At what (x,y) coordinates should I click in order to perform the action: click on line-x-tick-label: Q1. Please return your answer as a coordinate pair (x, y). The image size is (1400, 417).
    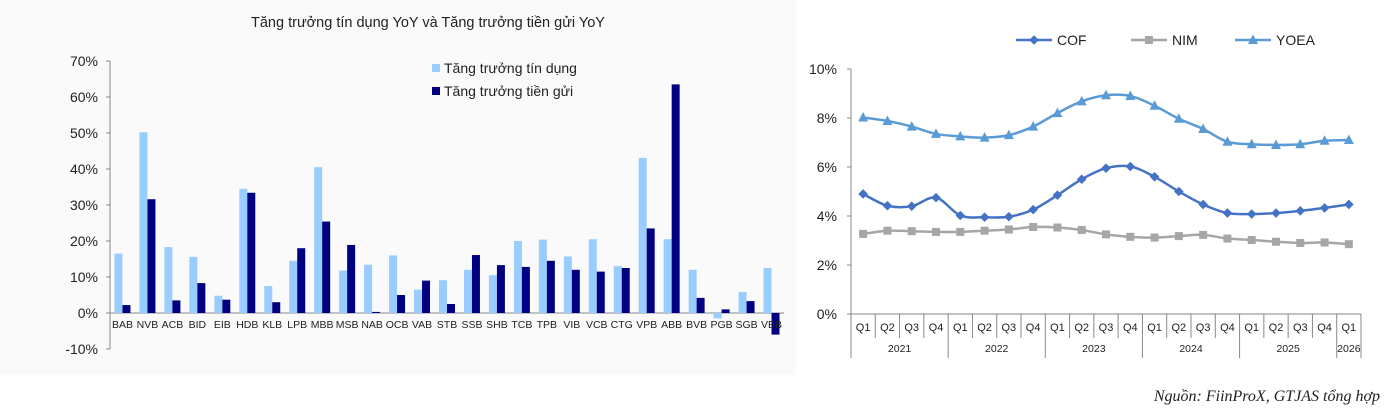
    Looking at the image, I should click on (960, 328).